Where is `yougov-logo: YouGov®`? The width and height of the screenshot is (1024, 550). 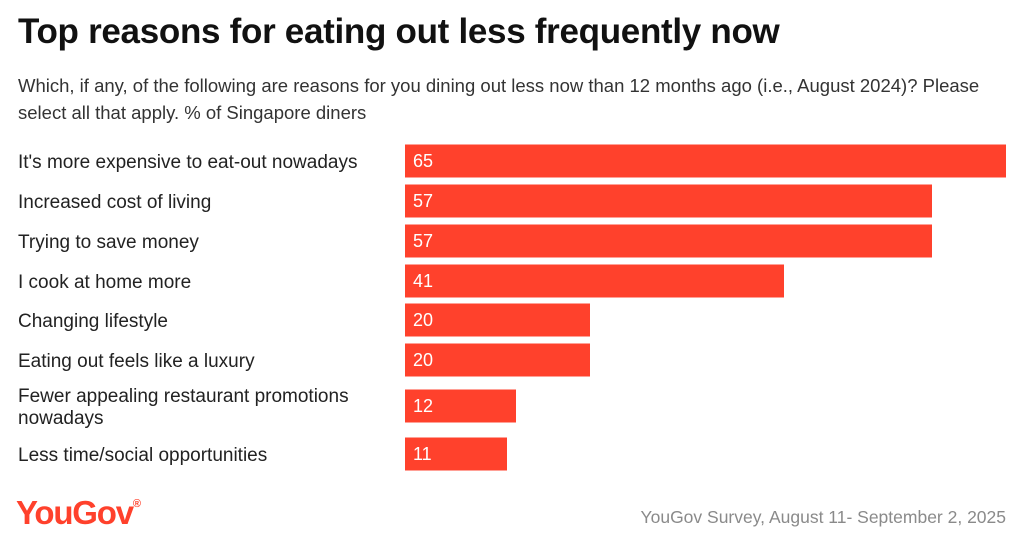 yougov-logo: YouGov® is located at coordinates (78, 513).